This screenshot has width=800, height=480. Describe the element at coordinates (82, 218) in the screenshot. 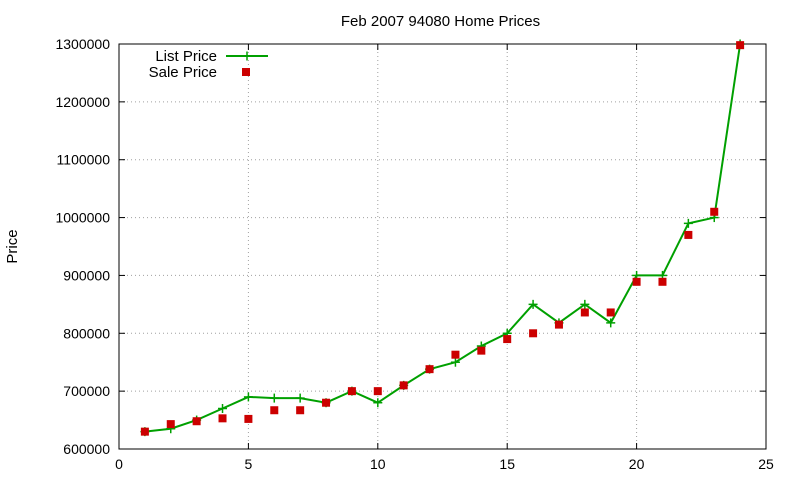

I see `y-tick-label: 1000000` at that location.